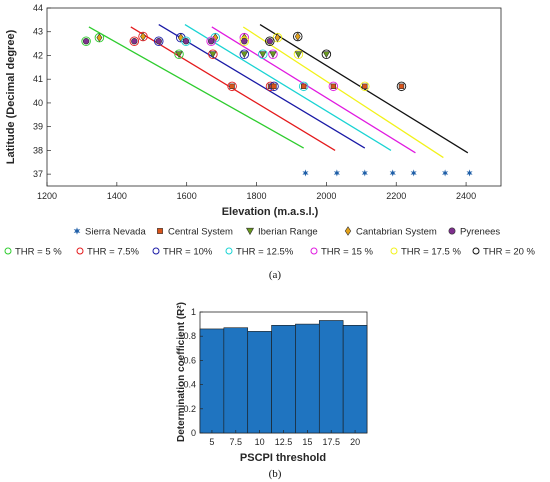 The width and height of the screenshot is (550, 482). Describe the element at coordinates (307, 442) in the screenshot. I see `x-tick-label: 15` at that location.